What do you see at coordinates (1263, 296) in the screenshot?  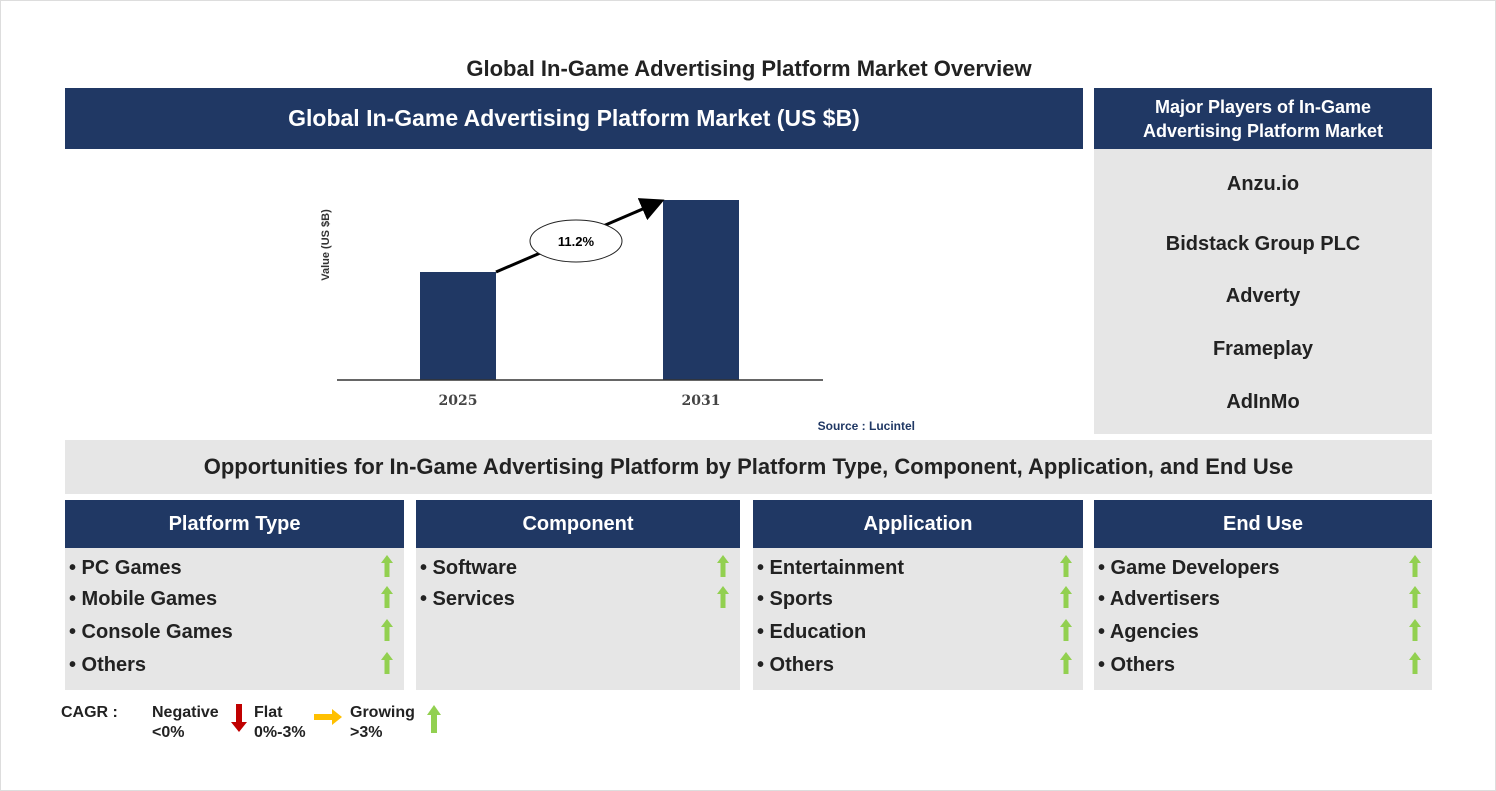 I see `player-item: Adverty` at bounding box center [1263, 296].